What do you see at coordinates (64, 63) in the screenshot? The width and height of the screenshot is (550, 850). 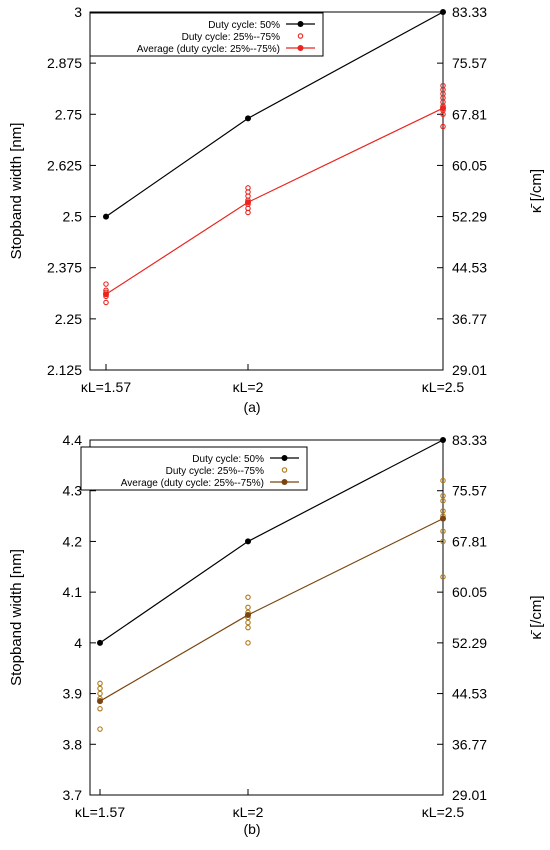 I see `y-tick-label: 2.875` at bounding box center [64, 63].